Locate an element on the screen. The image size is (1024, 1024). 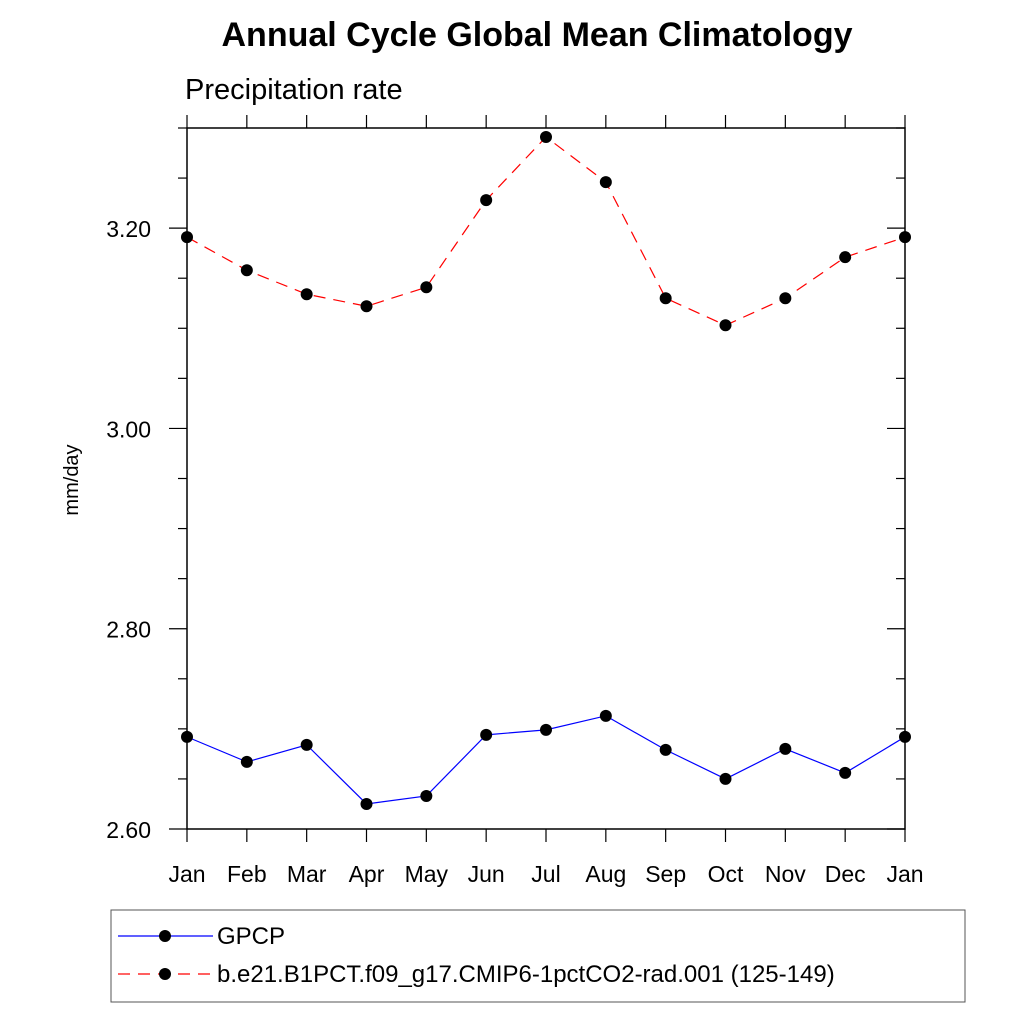
y-axis-label: mm/day is located at coordinates (72, 479).